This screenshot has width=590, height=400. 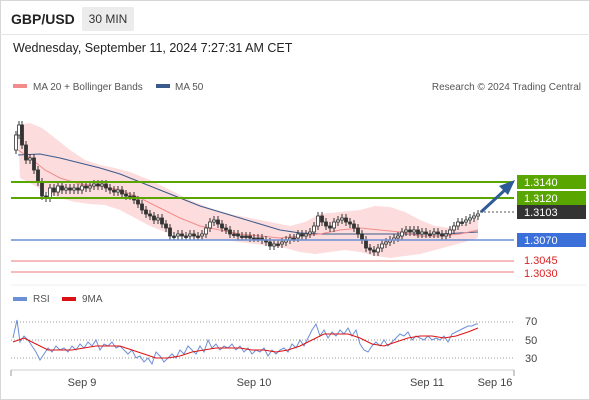 What do you see at coordinates (507, 187) in the screenshot?
I see `forecast-arrow-head` at bounding box center [507, 187].